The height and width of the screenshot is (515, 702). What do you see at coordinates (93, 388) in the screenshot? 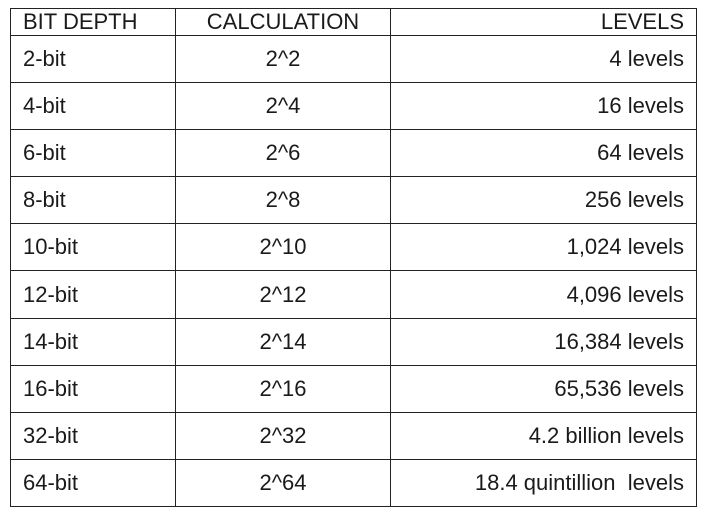
I see `bit-depth-cell: 16-bit` at bounding box center [93, 388].